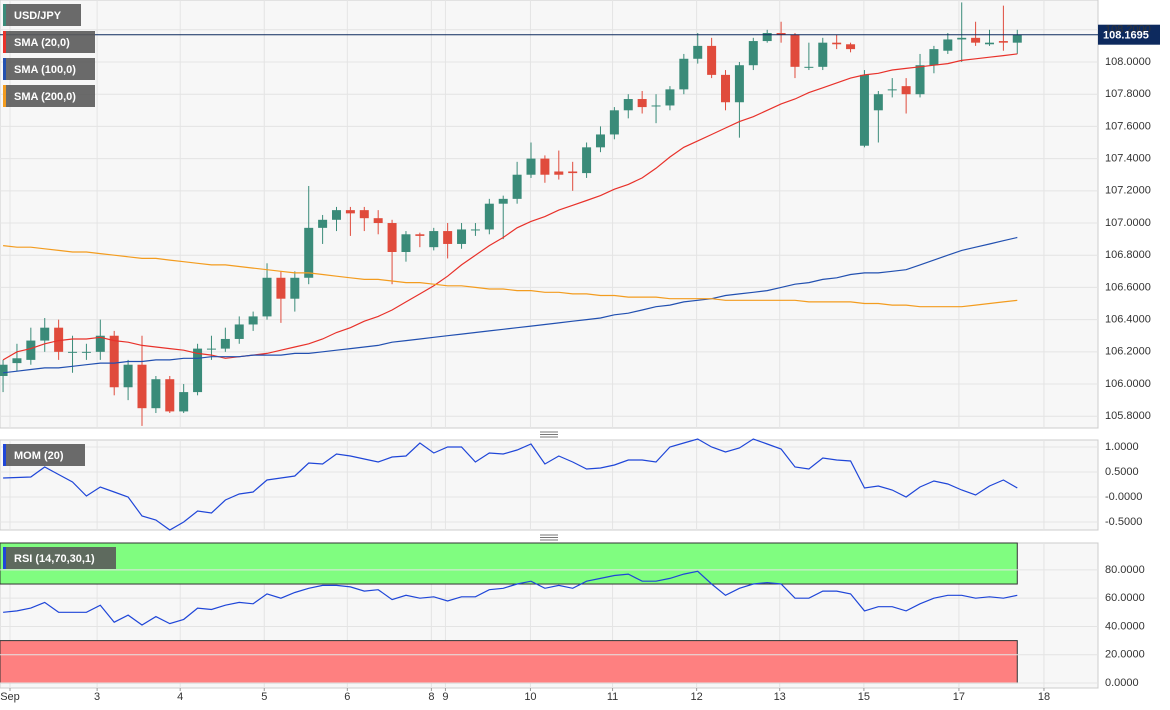 This screenshot has width=1170, height=710. What do you see at coordinates (1122, 472) in the screenshot?
I see `y-tick-label: 0.5000` at bounding box center [1122, 472].